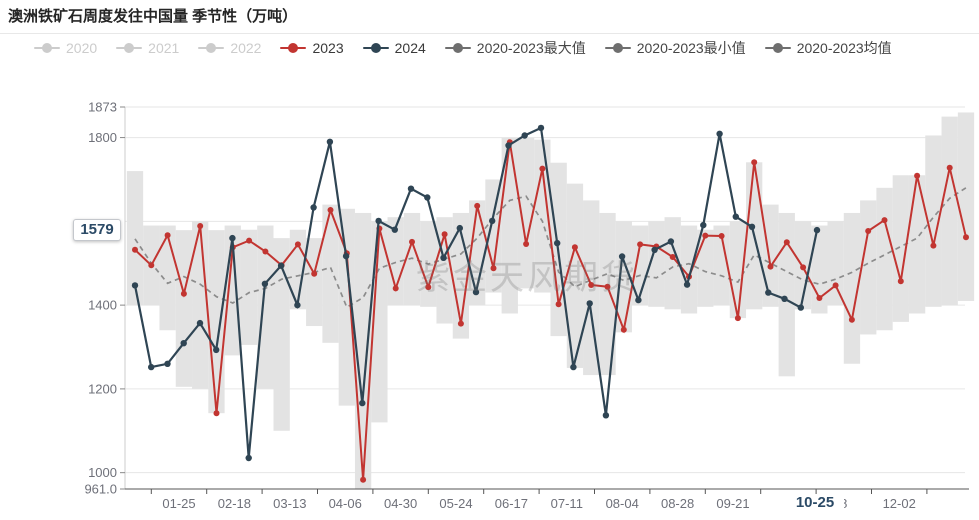 This screenshot has width=979, height=520. I want to click on legend-item-2020-2023最大值: 2020-2023最大值, so click(515, 48).